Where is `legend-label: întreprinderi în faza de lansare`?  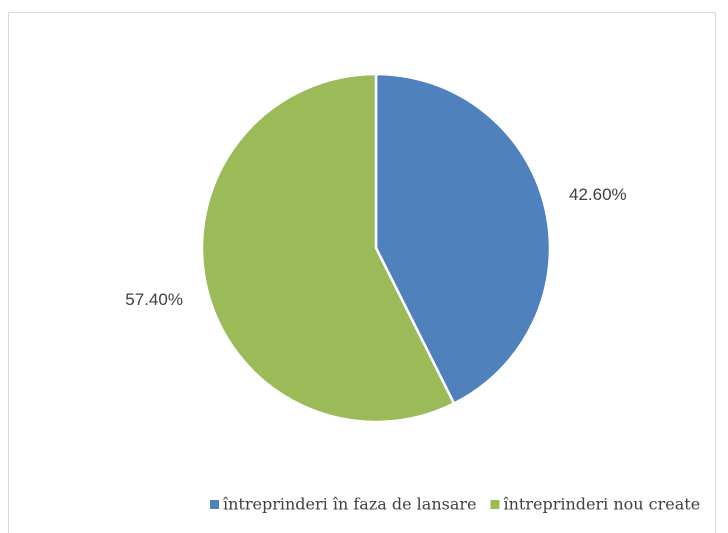 legend-label: întreprinderi în faza de lansare is located at coordinates (350, 504).